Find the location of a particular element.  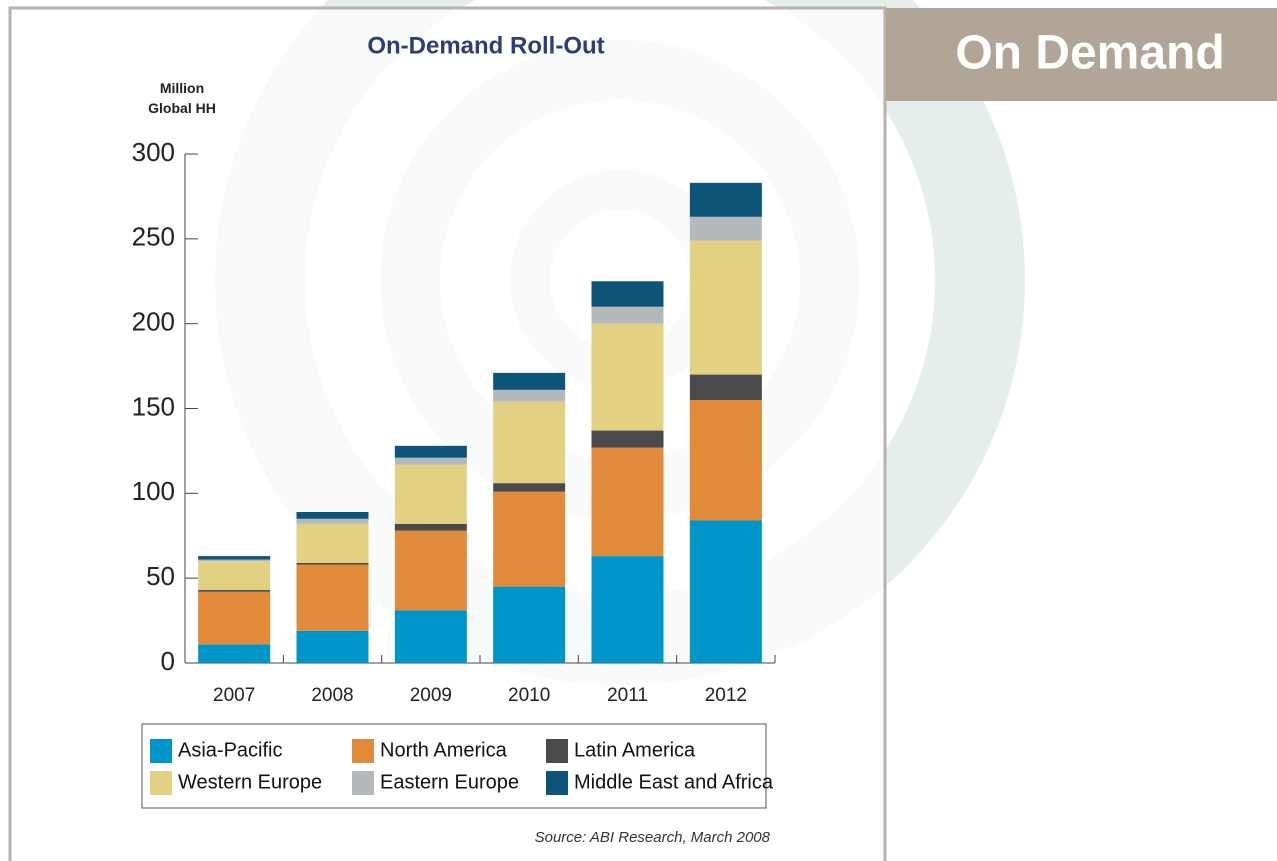

y-axis-label: Million Global HH is located at coordinates (182, 98).